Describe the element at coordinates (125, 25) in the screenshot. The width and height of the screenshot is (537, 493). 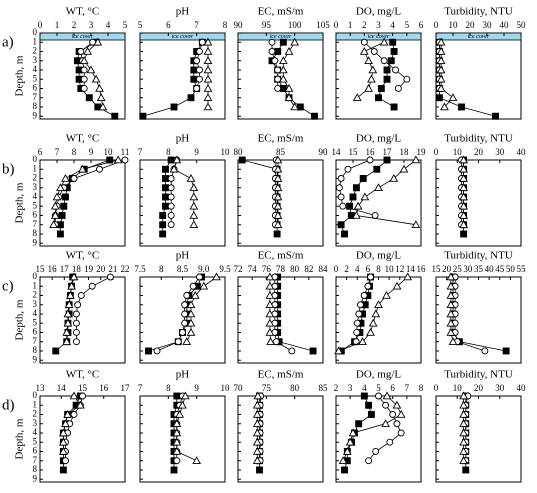
I see `x-tick-label: 5` at that location.